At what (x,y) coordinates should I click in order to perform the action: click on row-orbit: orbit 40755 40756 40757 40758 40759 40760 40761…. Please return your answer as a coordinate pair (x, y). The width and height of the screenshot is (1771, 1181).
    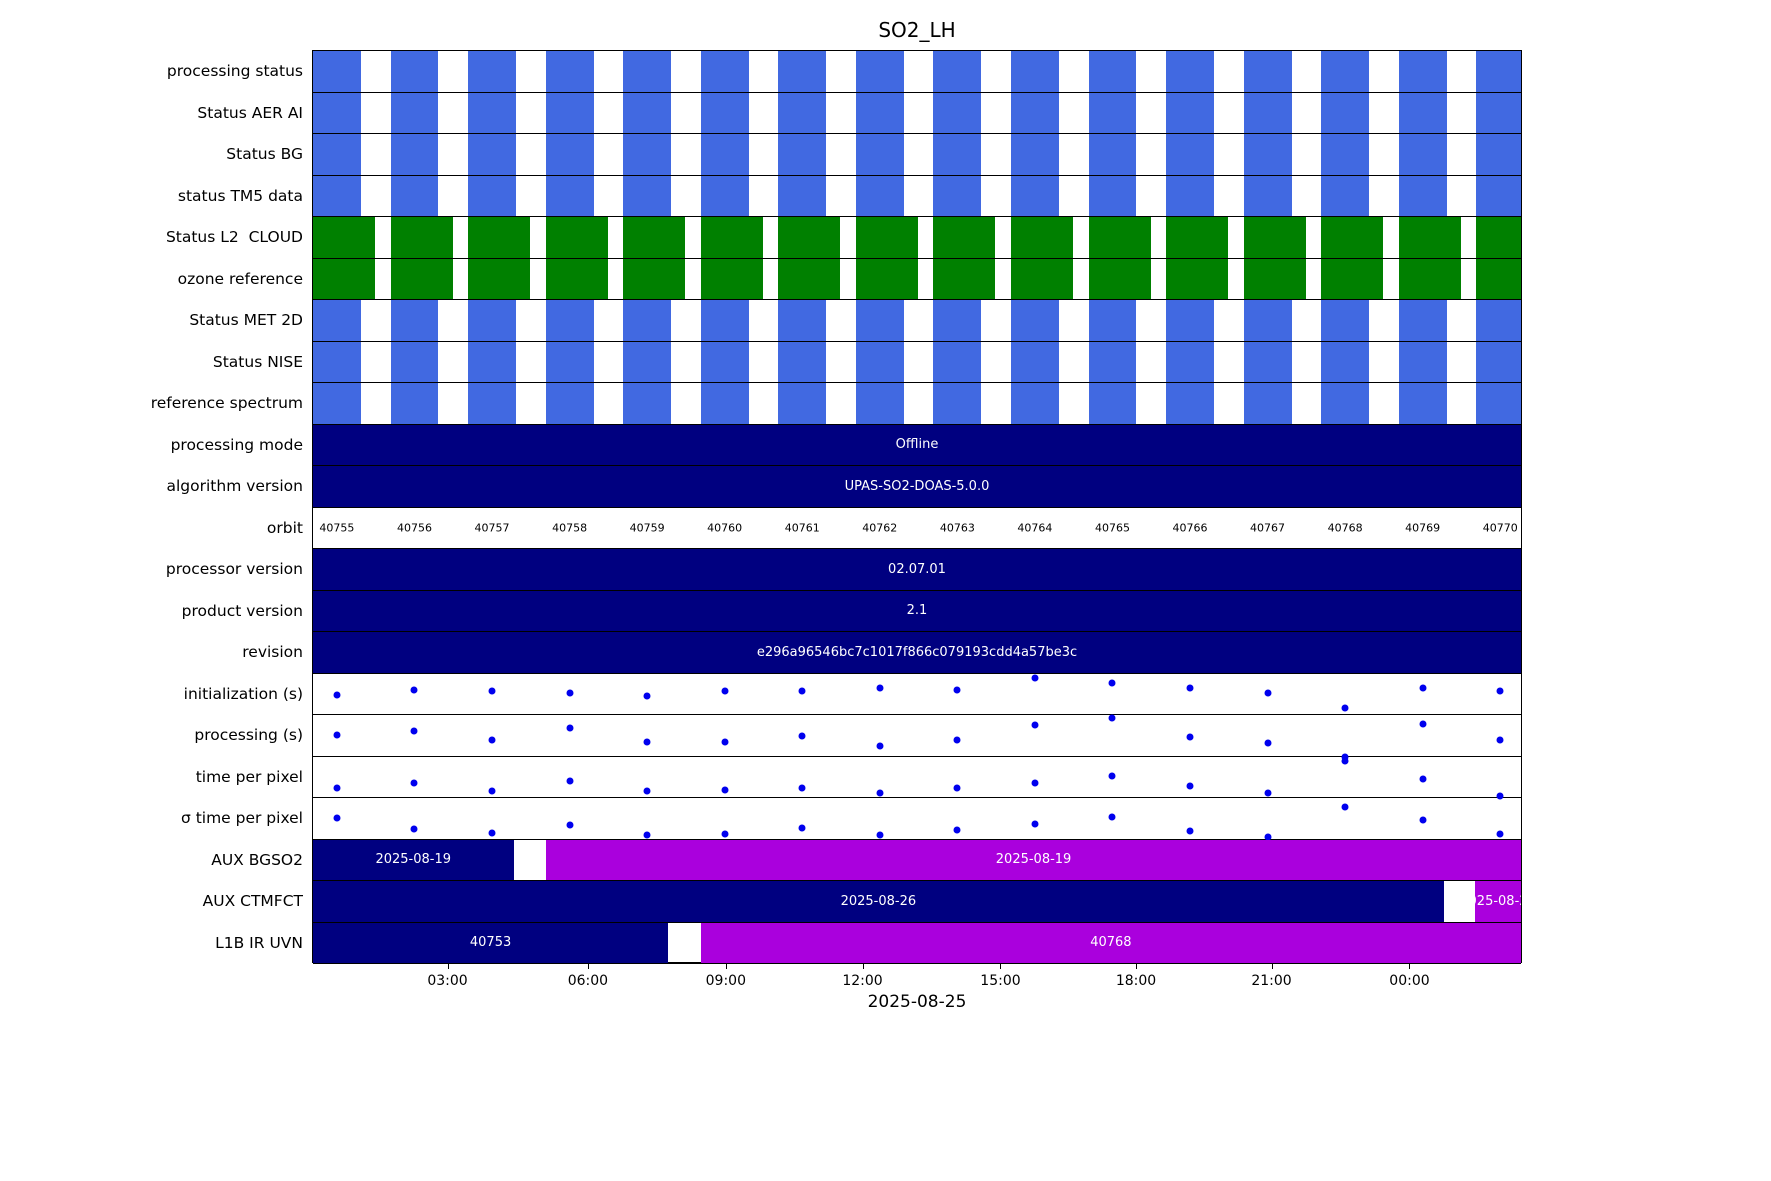
    Looking at the image, I should click on (894, 528).